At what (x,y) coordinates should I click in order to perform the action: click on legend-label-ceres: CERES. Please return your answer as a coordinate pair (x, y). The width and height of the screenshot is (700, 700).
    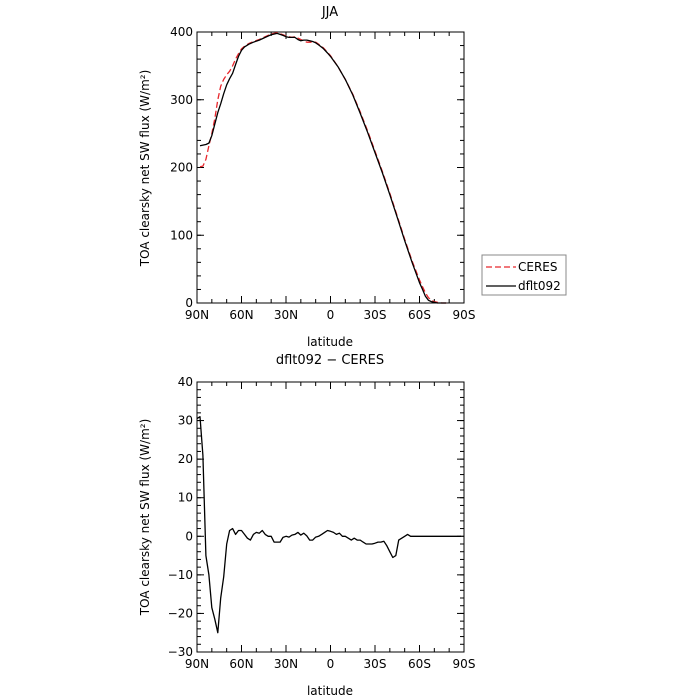
    Looking at the image, I should click on (538, 267).